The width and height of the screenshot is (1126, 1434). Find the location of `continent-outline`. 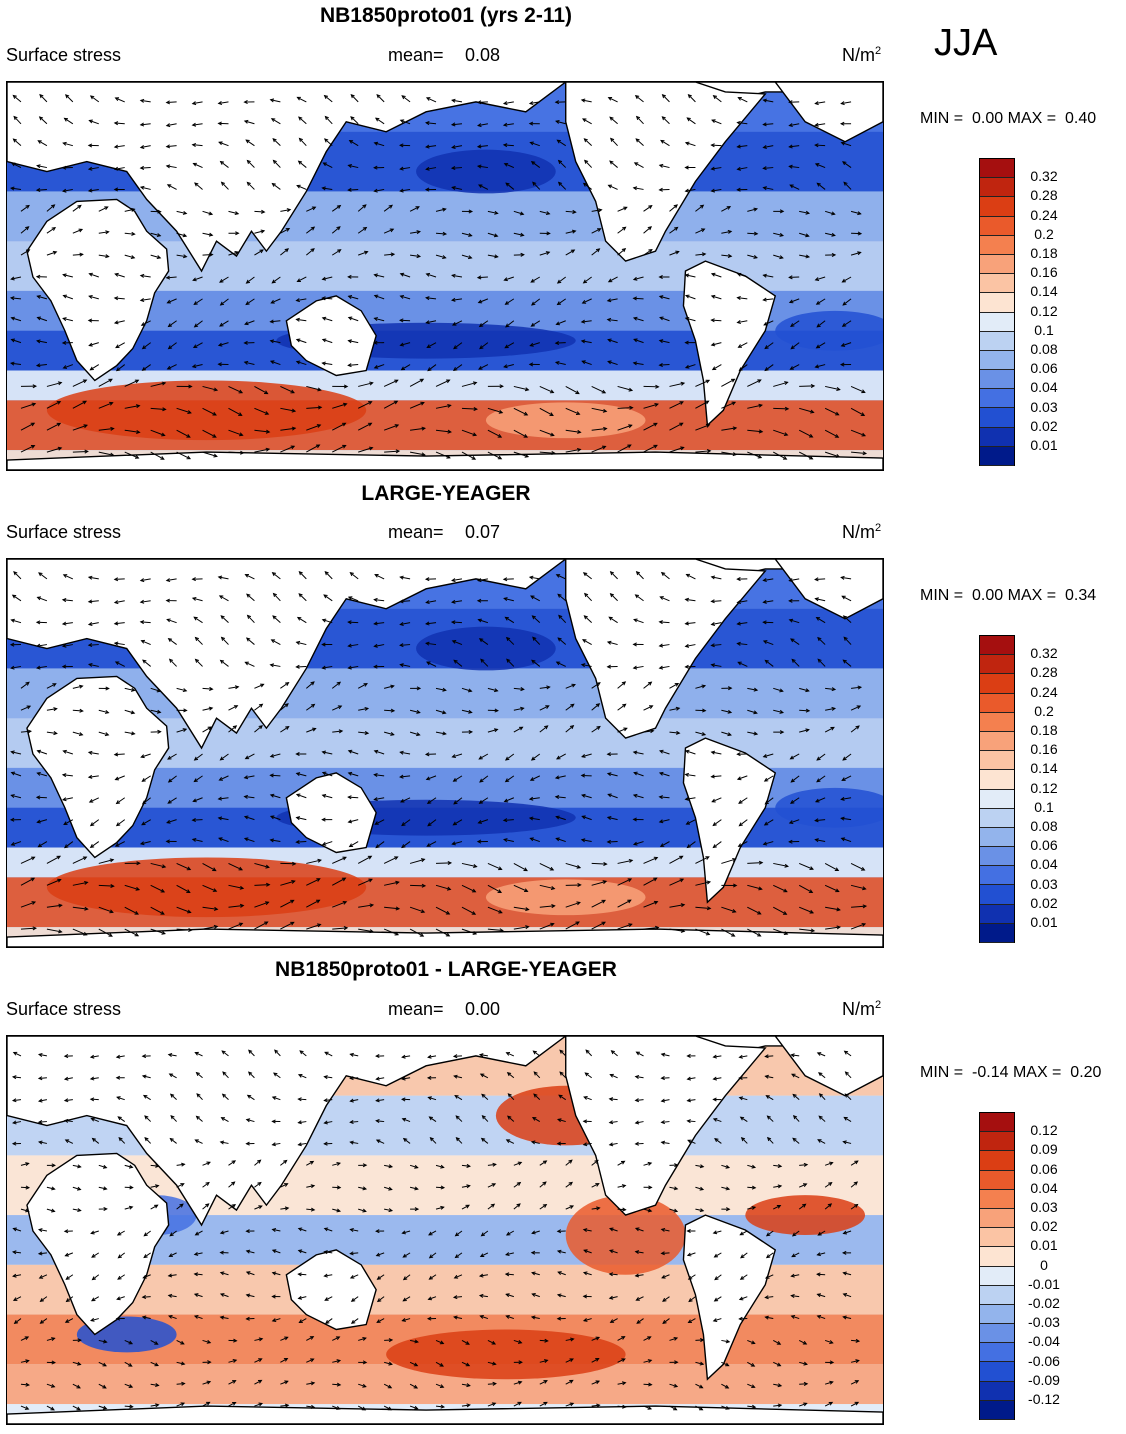

continent-outline is located at coordinates (331, 813).